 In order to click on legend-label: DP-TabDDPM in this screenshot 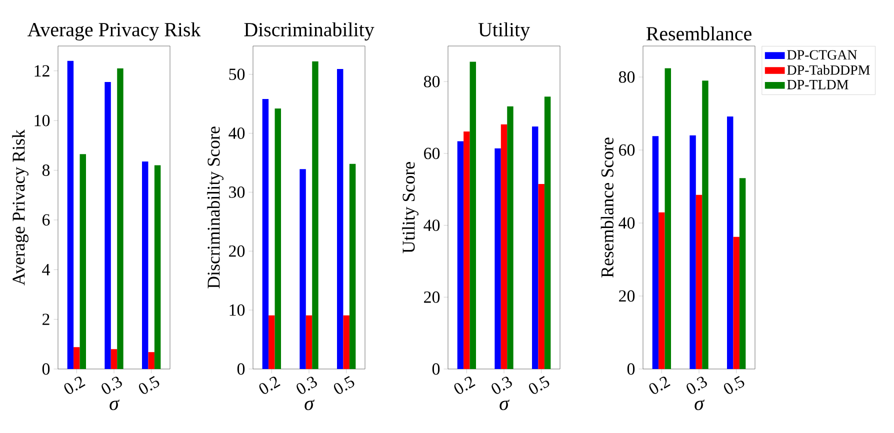, I will do `click(828, 69)`.